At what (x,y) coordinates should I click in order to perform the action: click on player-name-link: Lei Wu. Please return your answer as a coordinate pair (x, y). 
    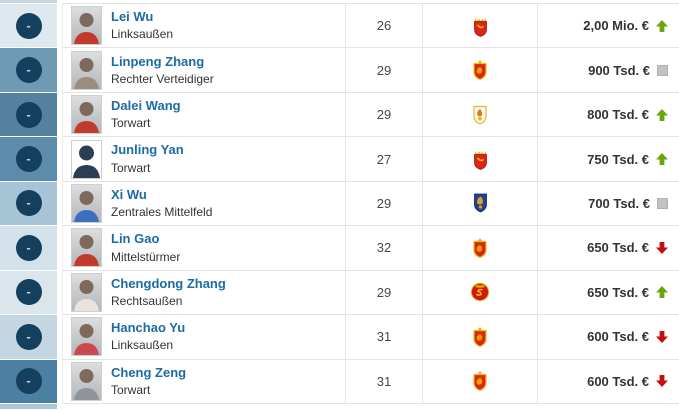
    Looking at the image, I should click on (132, 17).